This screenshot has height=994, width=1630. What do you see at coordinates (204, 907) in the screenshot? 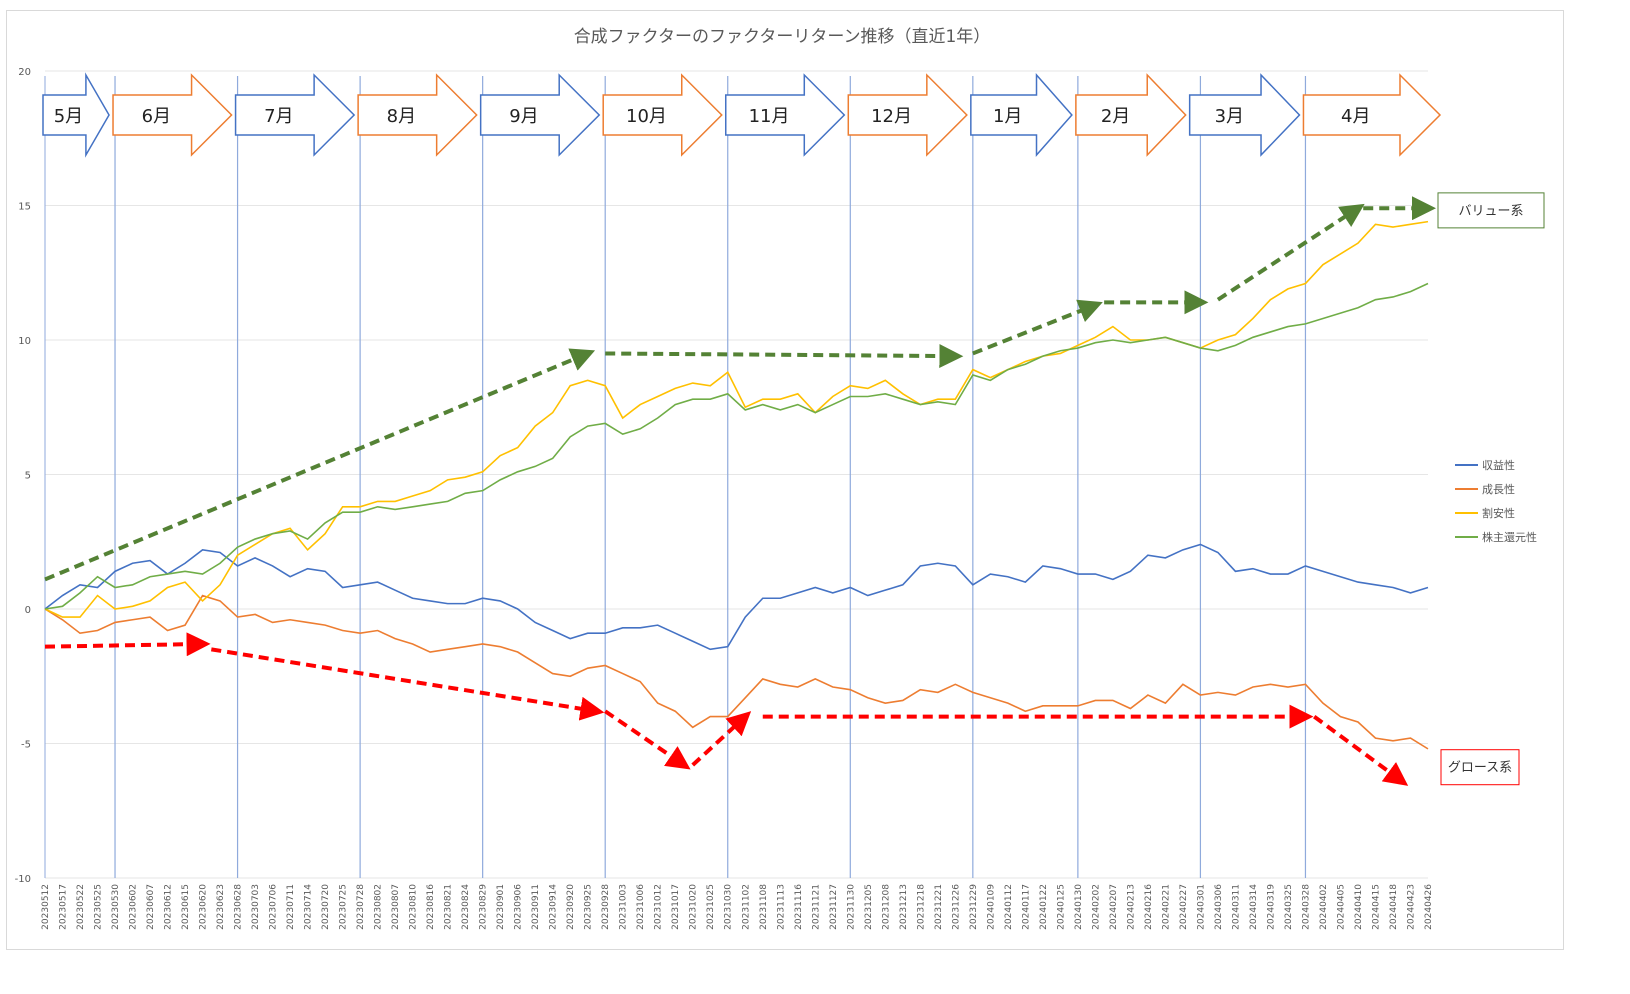
I see `x-tick-label: 20230620` at bounding box center [204, 907].